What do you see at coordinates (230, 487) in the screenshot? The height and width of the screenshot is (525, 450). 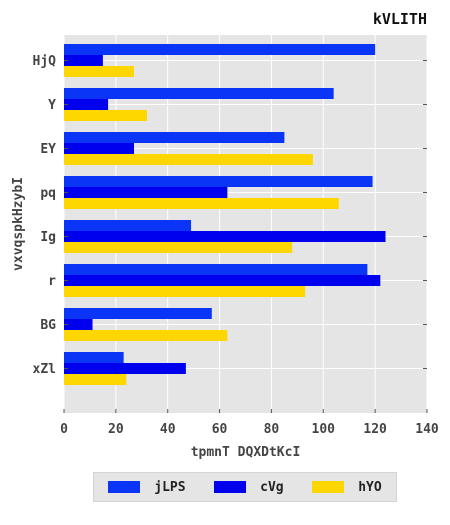 I see `legend-swatch-cvg` at bounding box center [230, 487].